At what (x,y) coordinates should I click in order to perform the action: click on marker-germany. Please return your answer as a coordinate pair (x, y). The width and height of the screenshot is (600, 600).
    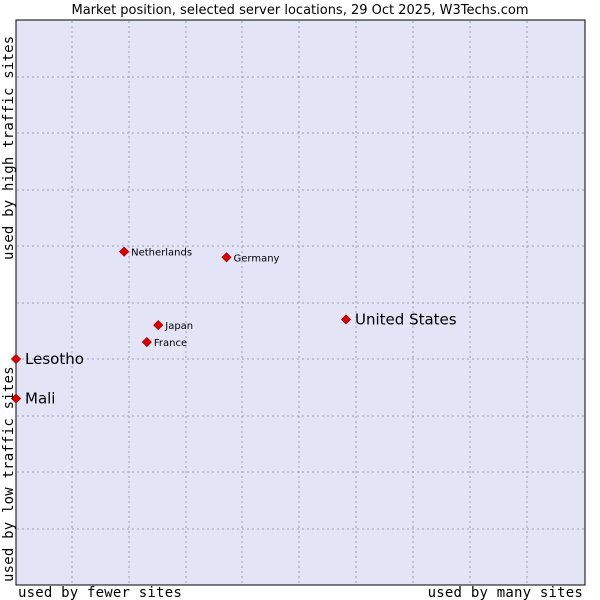
    Looking at the image, I should click on (226, 257).